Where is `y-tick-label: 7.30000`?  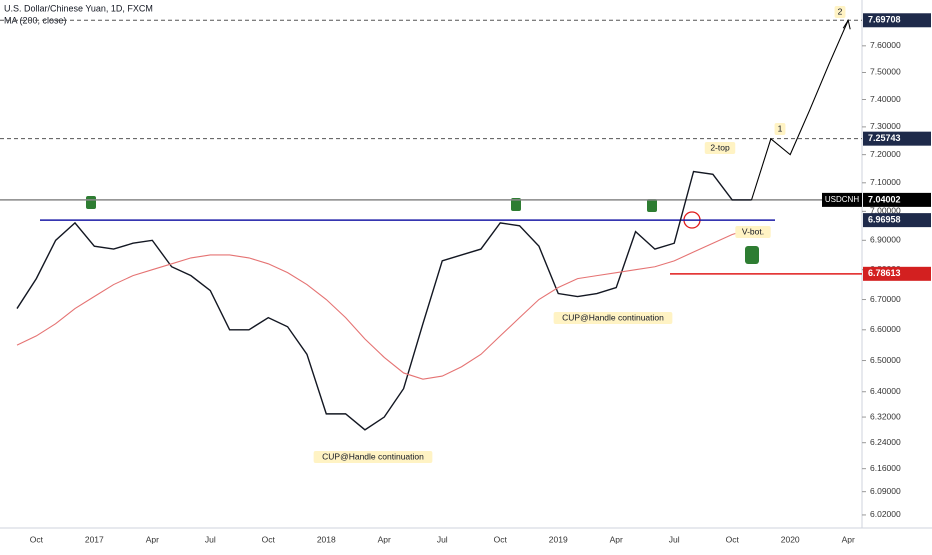
y-tick-label: 7.30000 is located at coordinates (885, 126).